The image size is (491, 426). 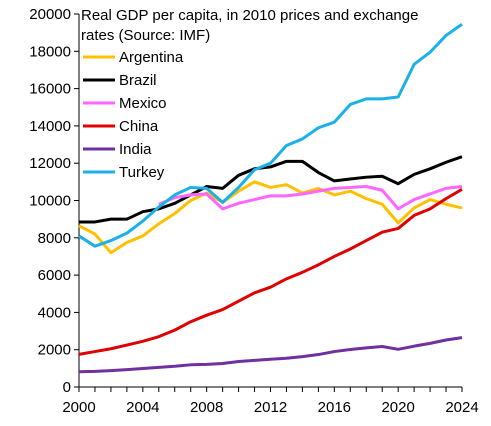 I want to click on x-tick-label: 2024, so click(x=461, y=407).